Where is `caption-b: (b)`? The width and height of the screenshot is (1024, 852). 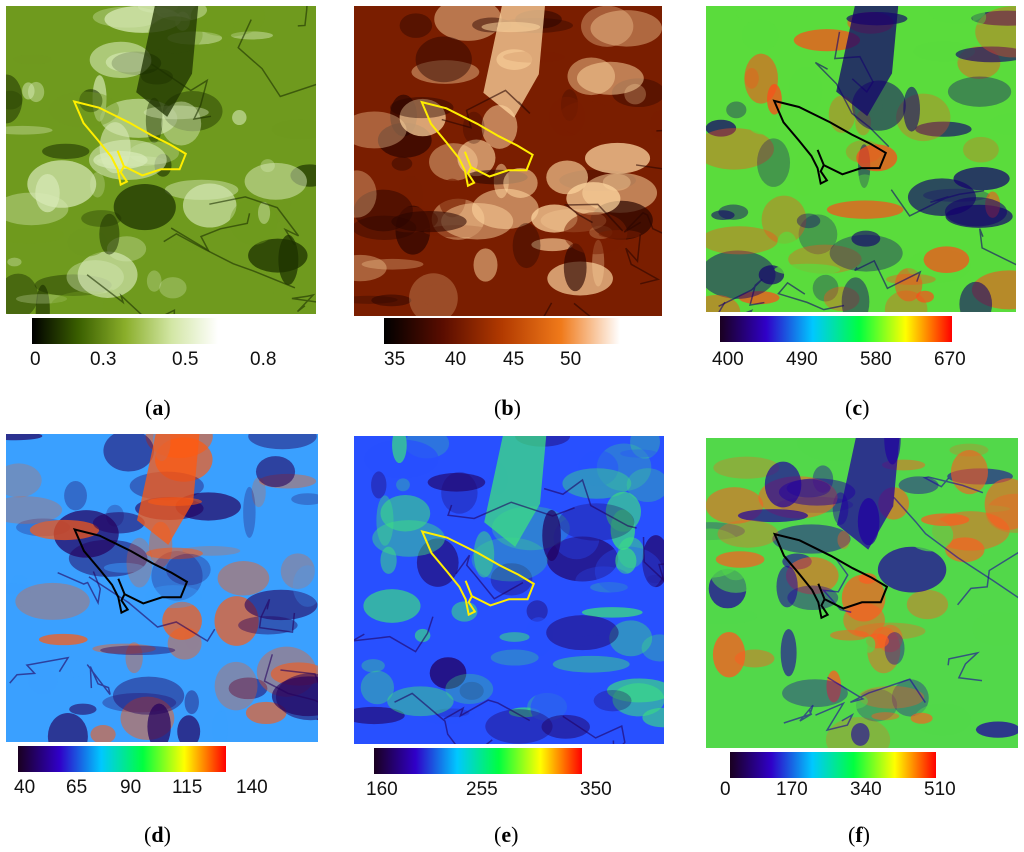
caption-b: (b) is located at coordinates (507, 407).